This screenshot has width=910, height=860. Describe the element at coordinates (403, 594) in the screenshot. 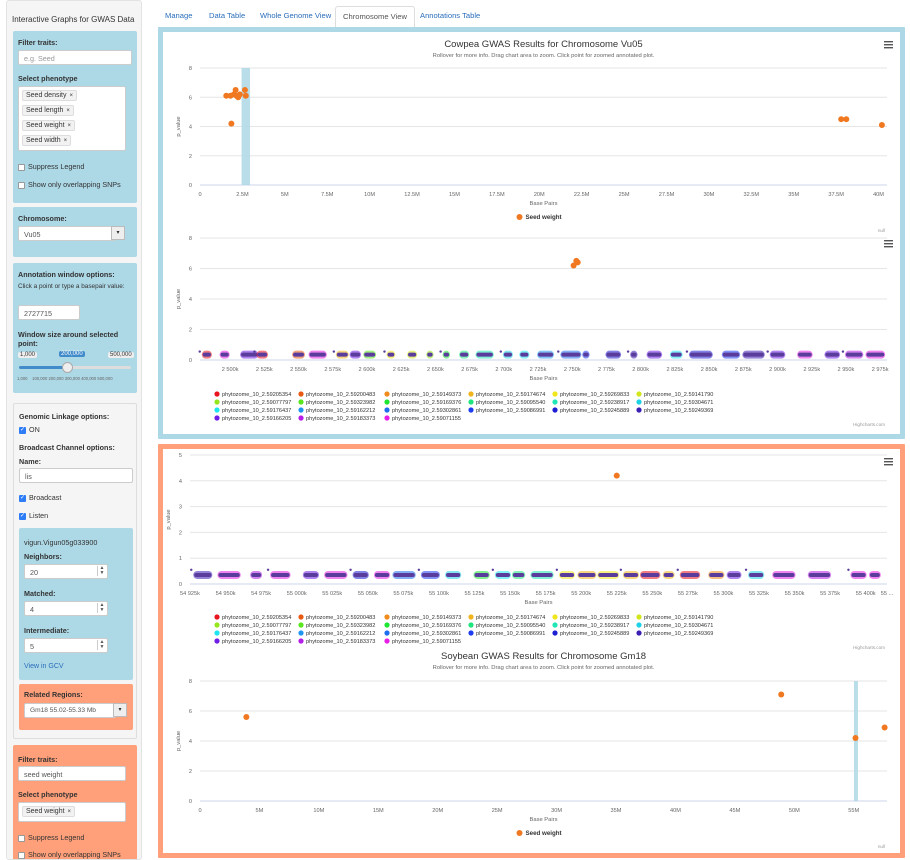

I see `soybean-zoom-chart-xtick-label: 55 075k` at that location.